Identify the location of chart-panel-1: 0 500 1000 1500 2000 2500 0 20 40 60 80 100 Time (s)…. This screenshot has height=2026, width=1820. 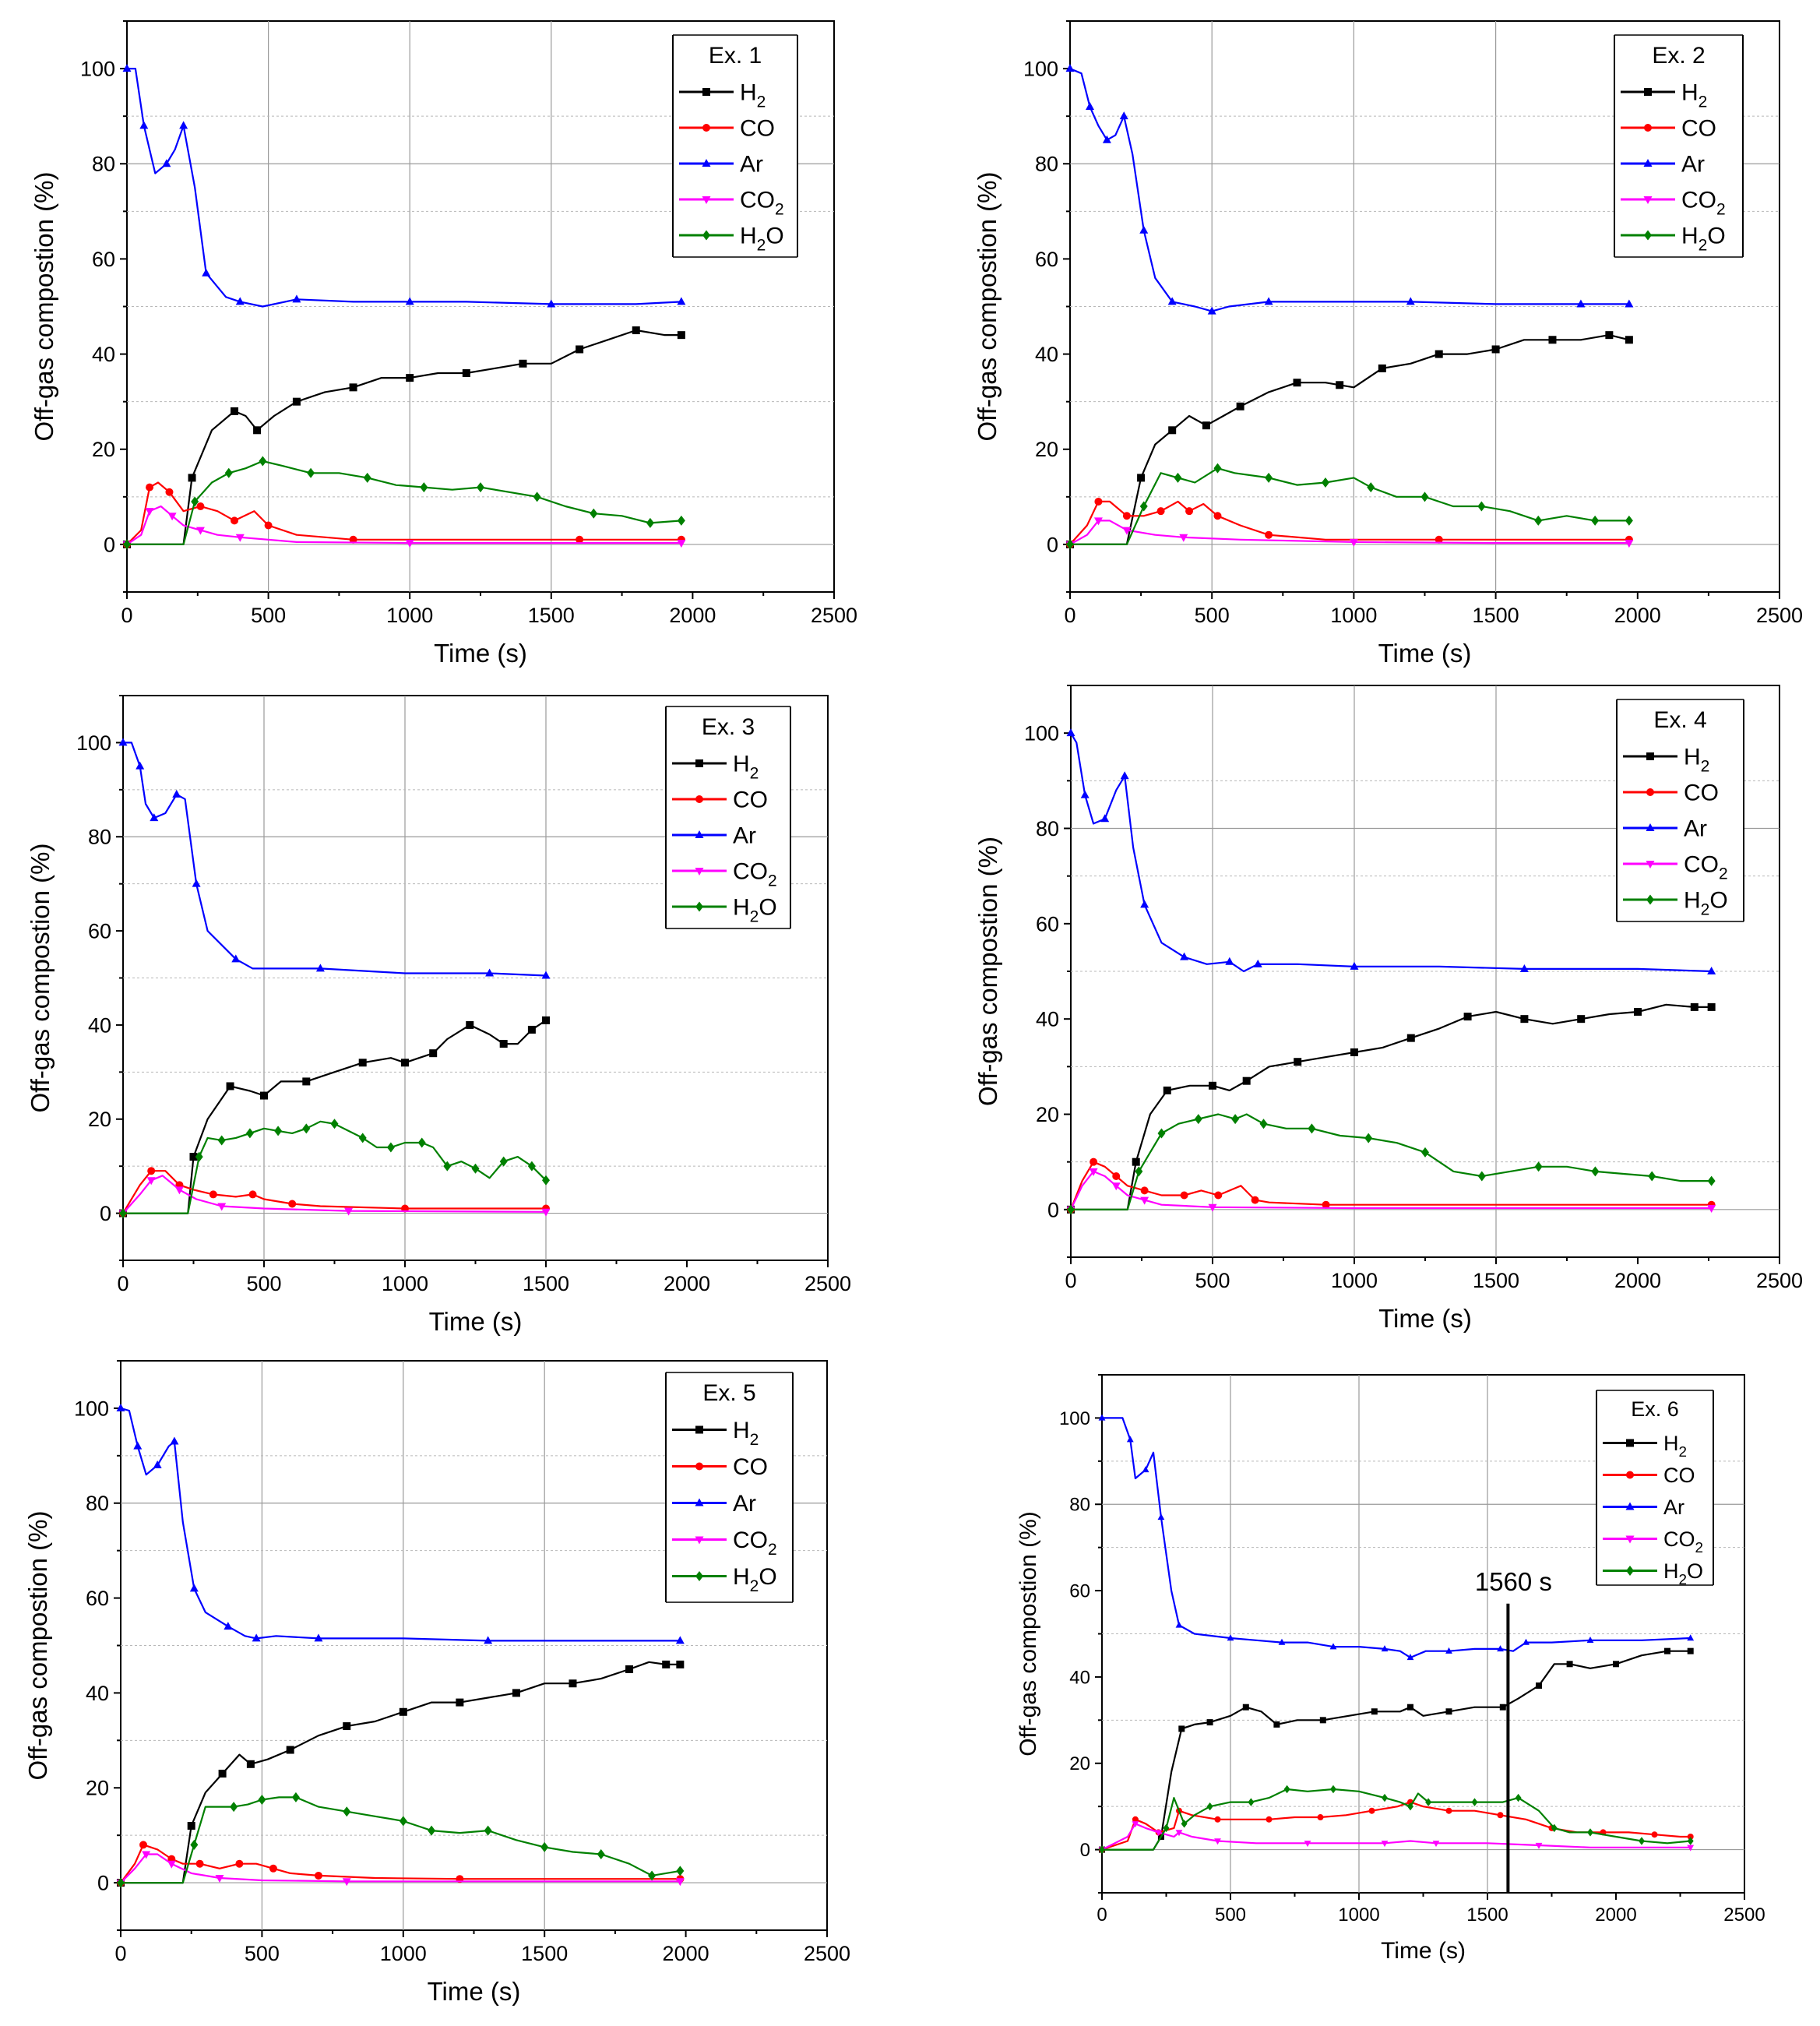
(444, 344).